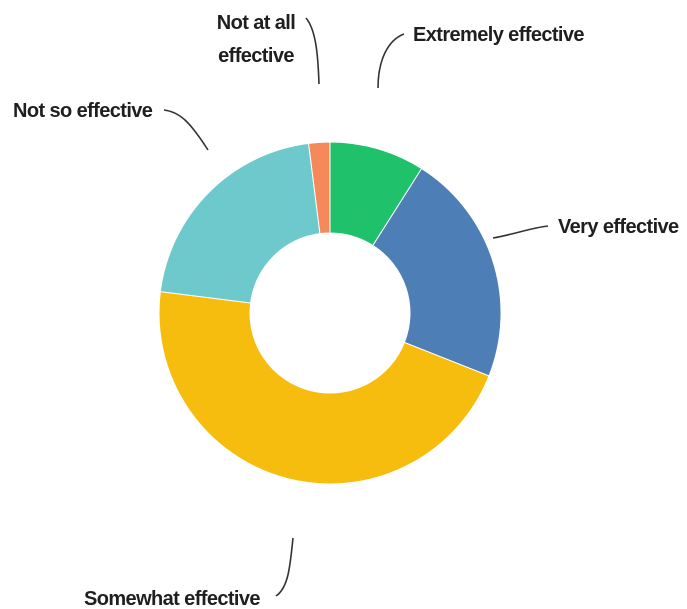 The height and width of the screenshot is (609, 687). What do you see at coordinates (256, 39) in the screenshot?
I see `label-not-at-all-effective: Not at all effective` at bounding box center [256, 39].